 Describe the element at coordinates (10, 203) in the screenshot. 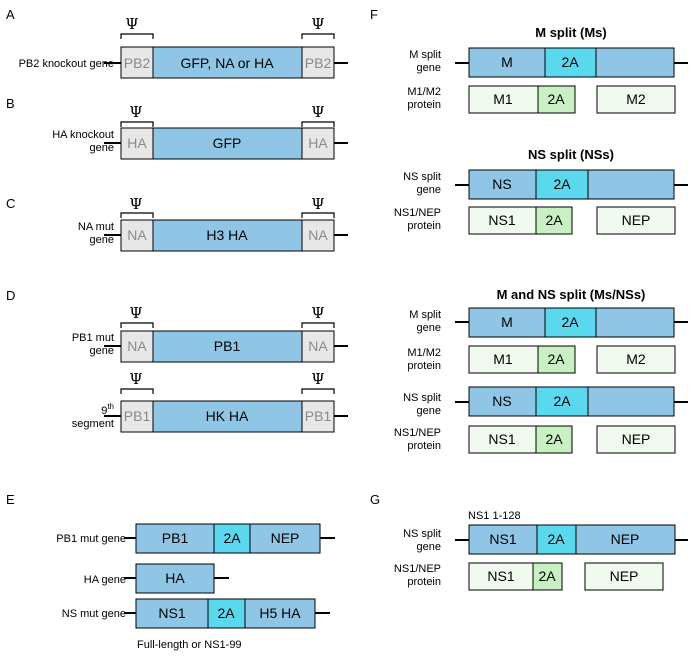

I see `panel-letter-c: C` at that location.